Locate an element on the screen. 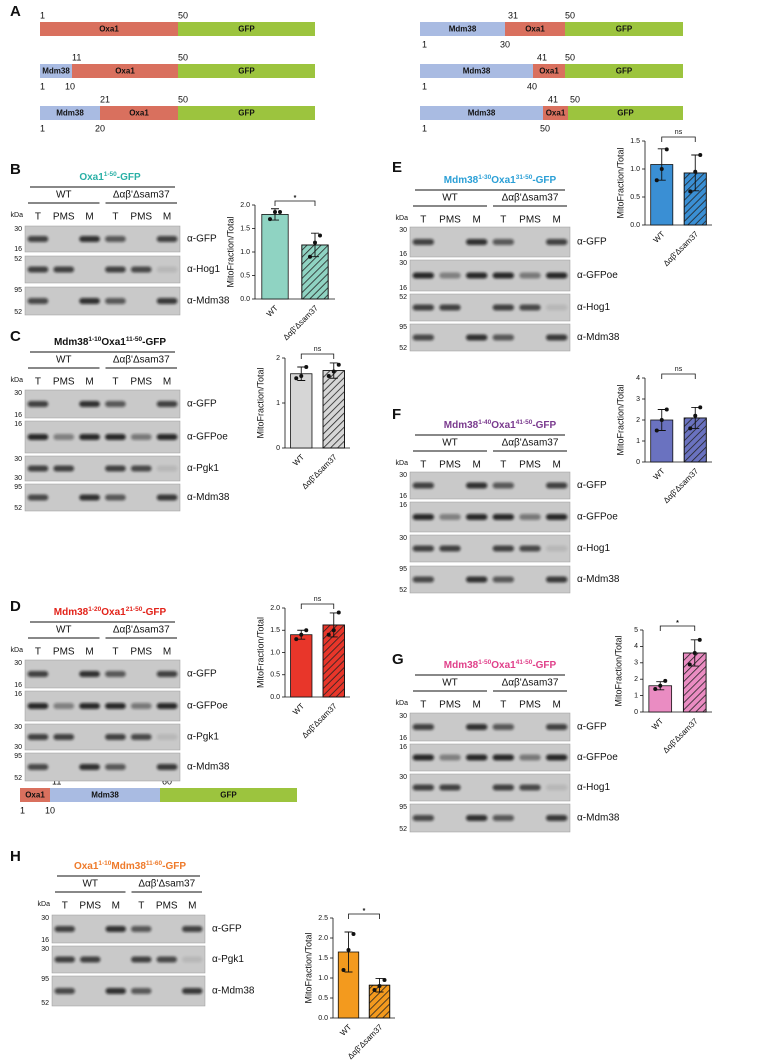  panel-letter: H is located at coordinates (15, 856).